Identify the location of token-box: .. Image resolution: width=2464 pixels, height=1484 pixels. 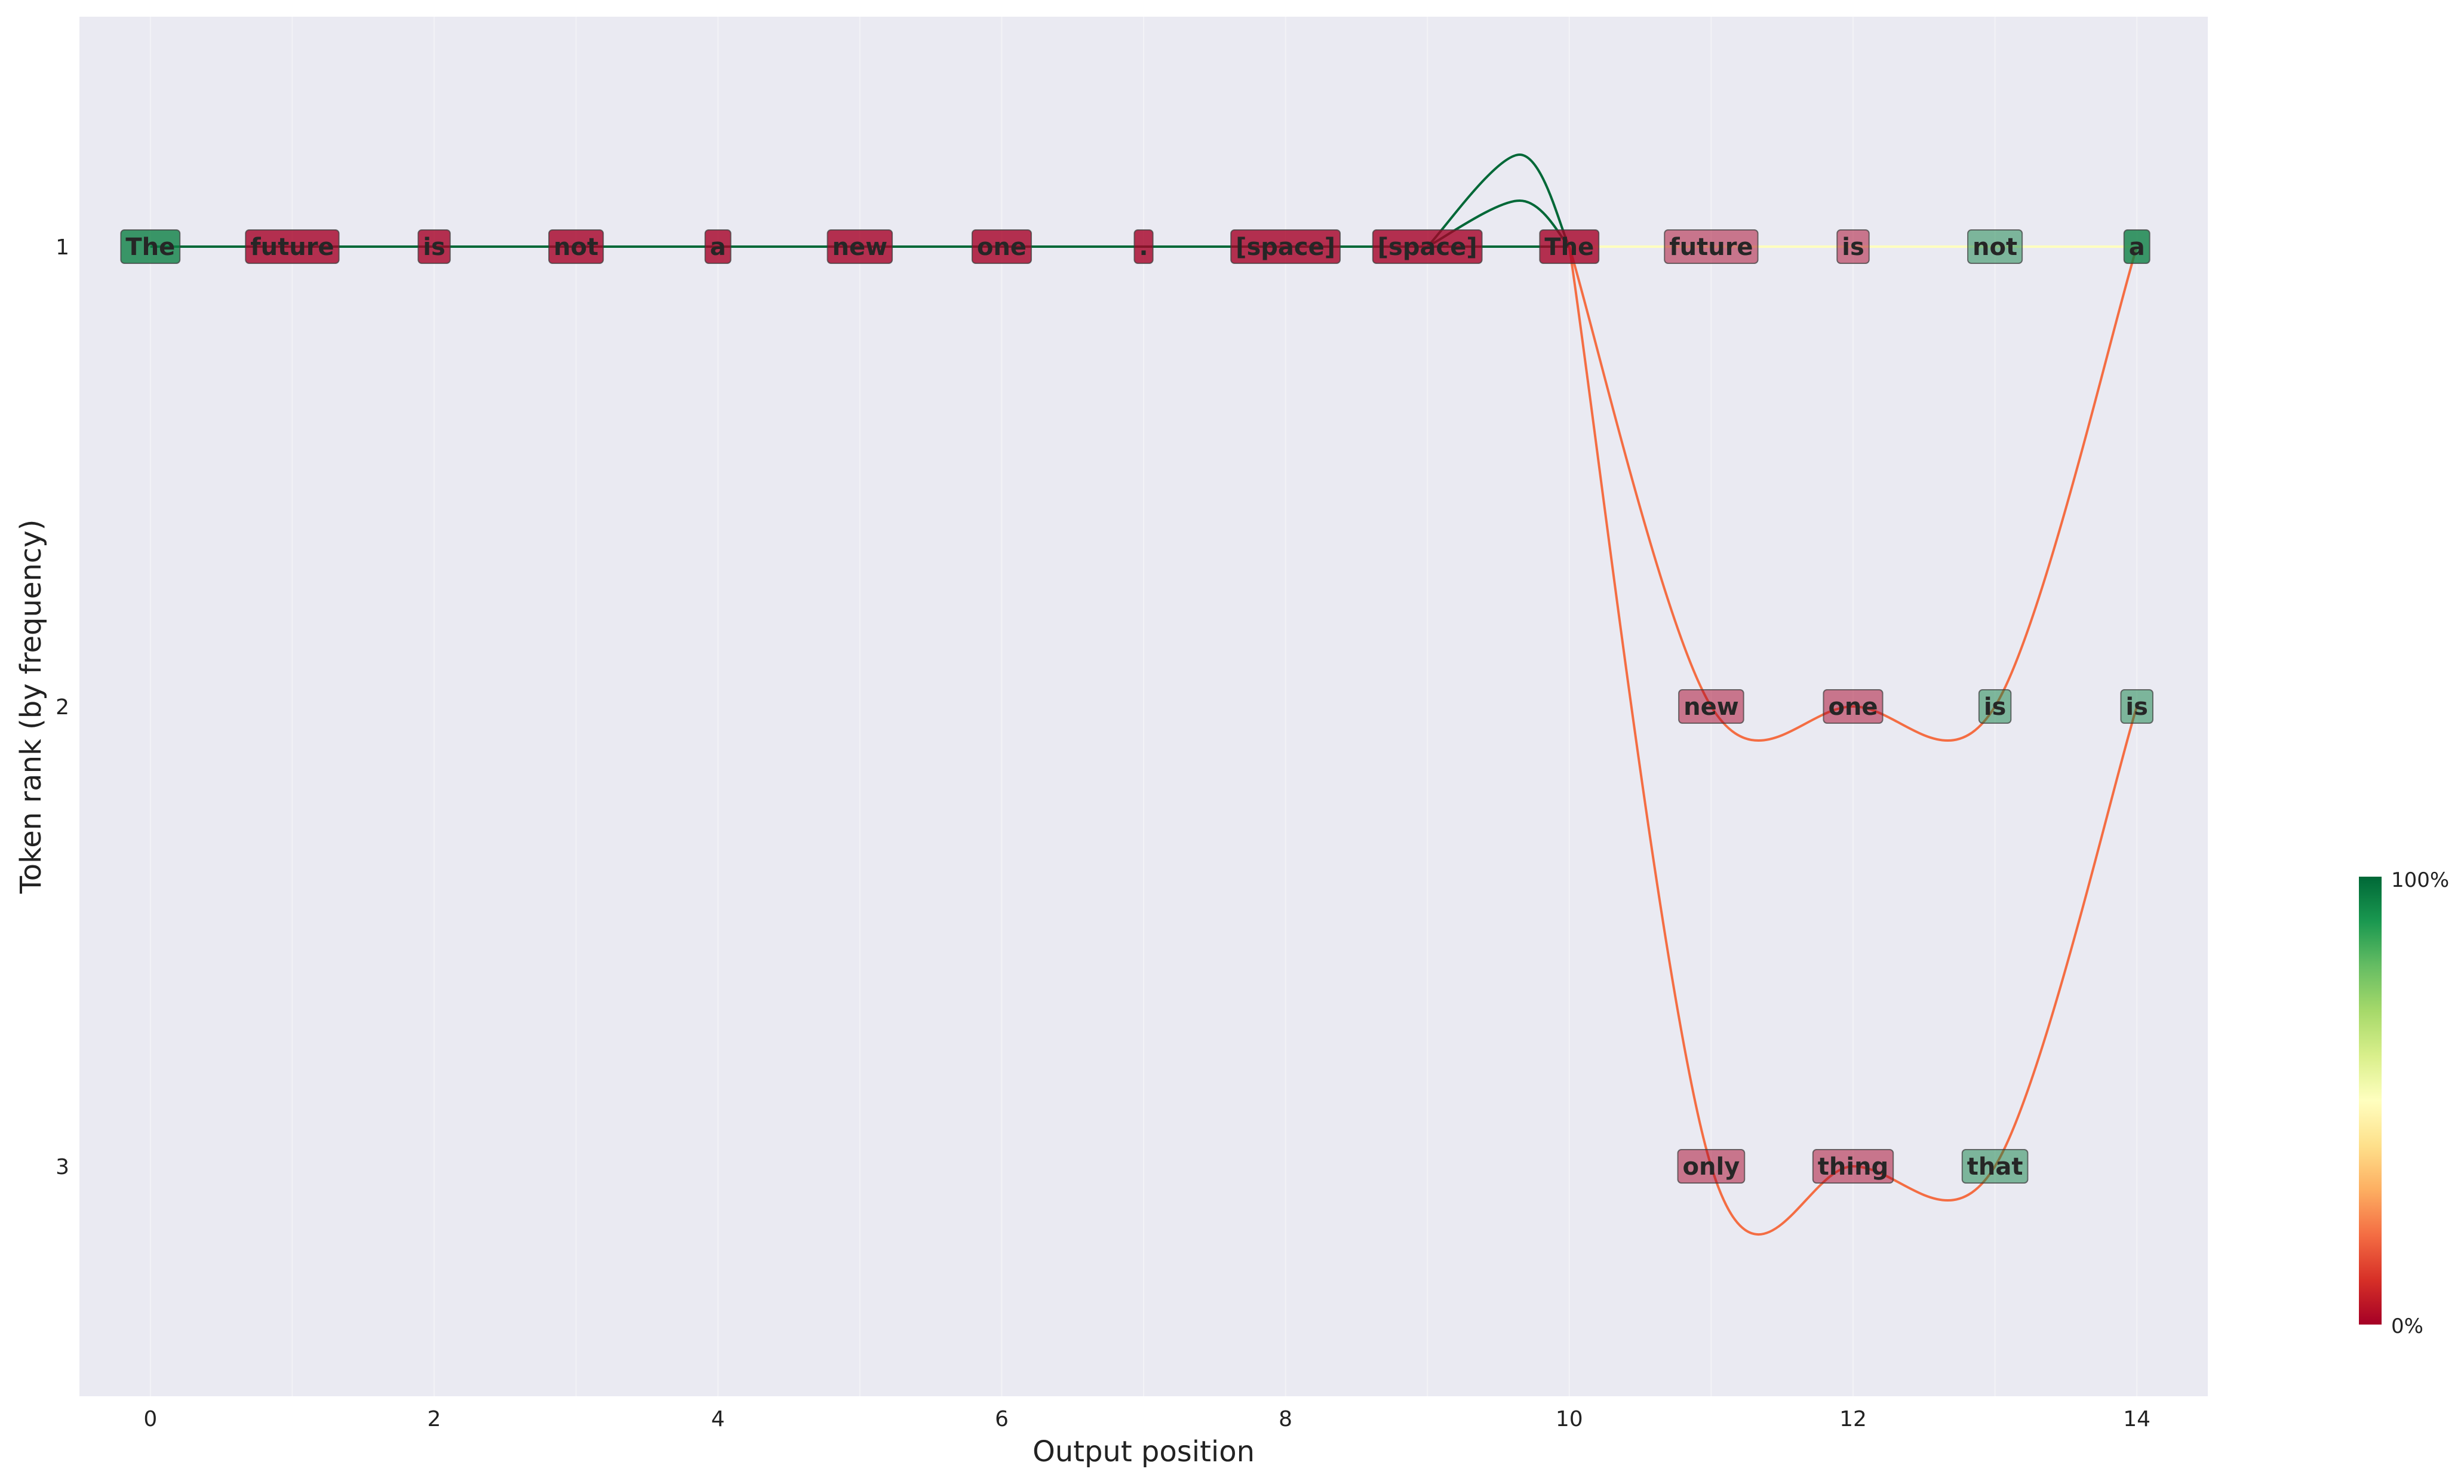
(1143, 246).